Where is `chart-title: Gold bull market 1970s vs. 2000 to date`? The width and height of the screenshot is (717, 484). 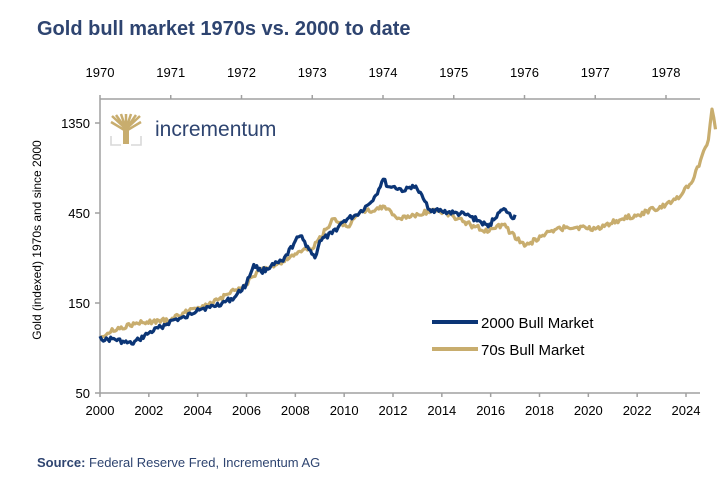
chart-title: Gold bull market 1970s vs. 2000 to date is located at coordinates (224, 29).